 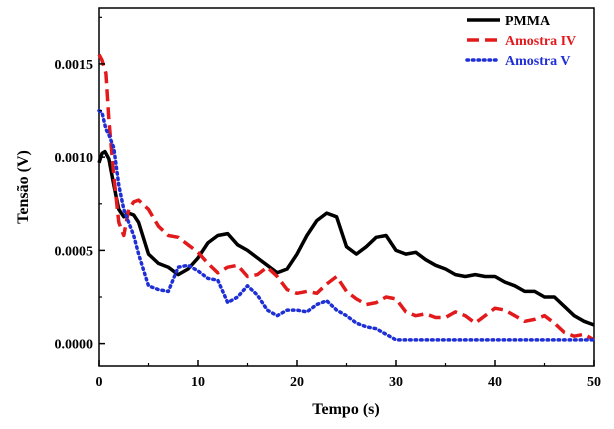 I want to click on y-tick-label: 0.0015, so click(x=74, y=65).